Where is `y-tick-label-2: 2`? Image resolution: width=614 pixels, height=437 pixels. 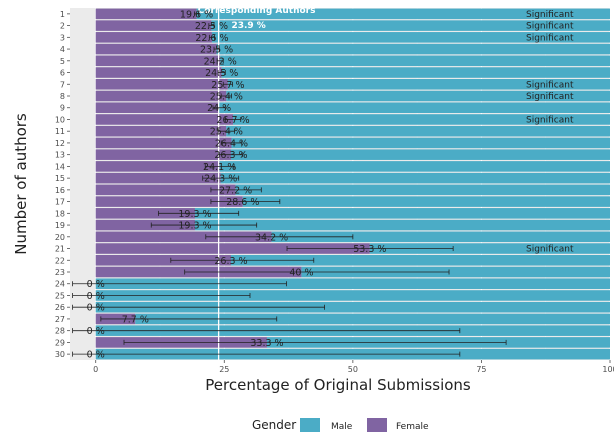 y-tick-label-2: 2 is located at coordinates (62, 26).